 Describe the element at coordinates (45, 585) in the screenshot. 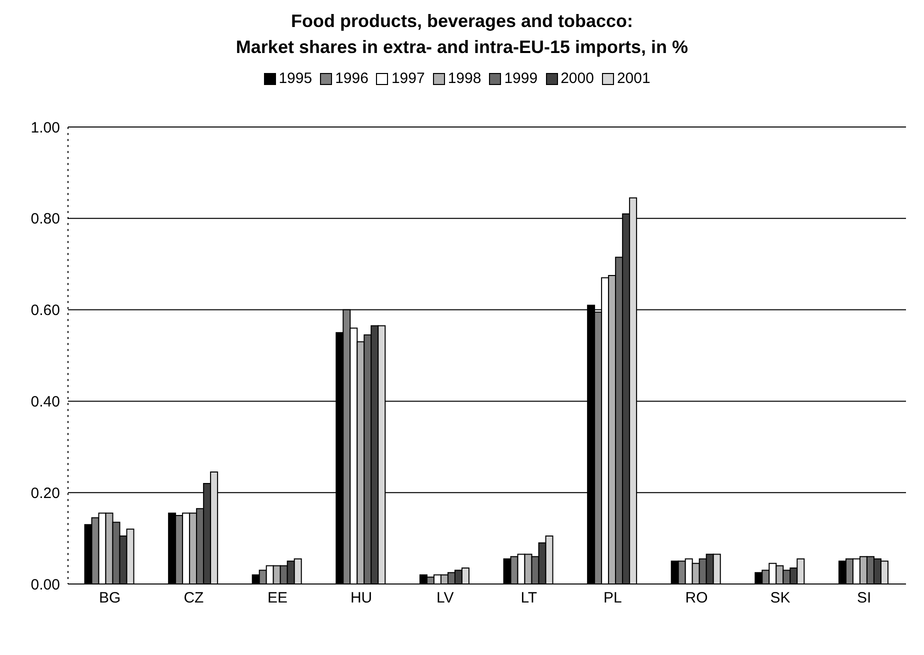

I see `y-tick-label: 0.00` at that location.